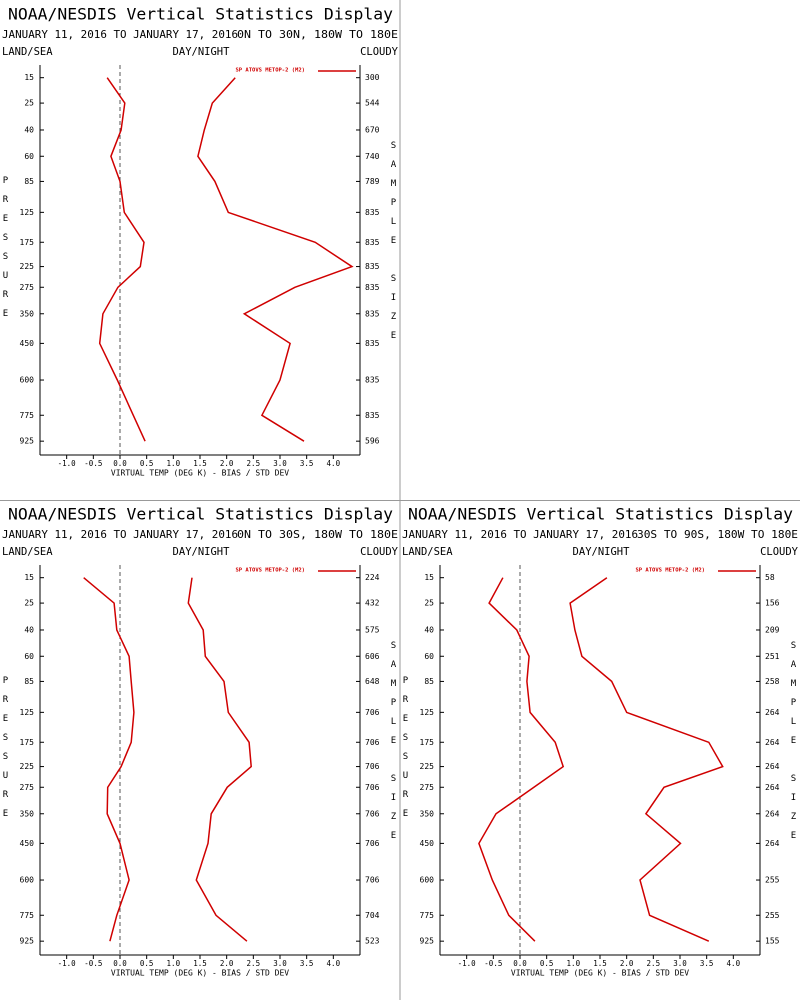  Describe the element at coordinates (379, 52) in the screenshot. I see `cloudy-label: CLOUDY` at that location.